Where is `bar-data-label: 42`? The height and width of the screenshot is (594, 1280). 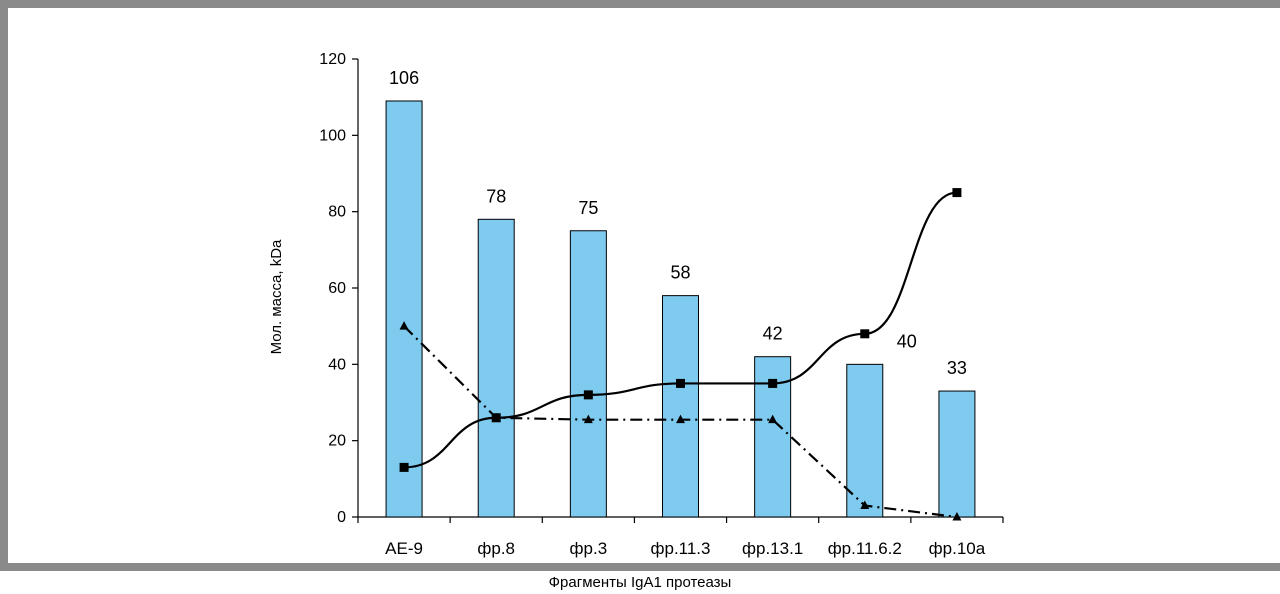
bar-data-label: 42 is located at coordinates (773, 334).